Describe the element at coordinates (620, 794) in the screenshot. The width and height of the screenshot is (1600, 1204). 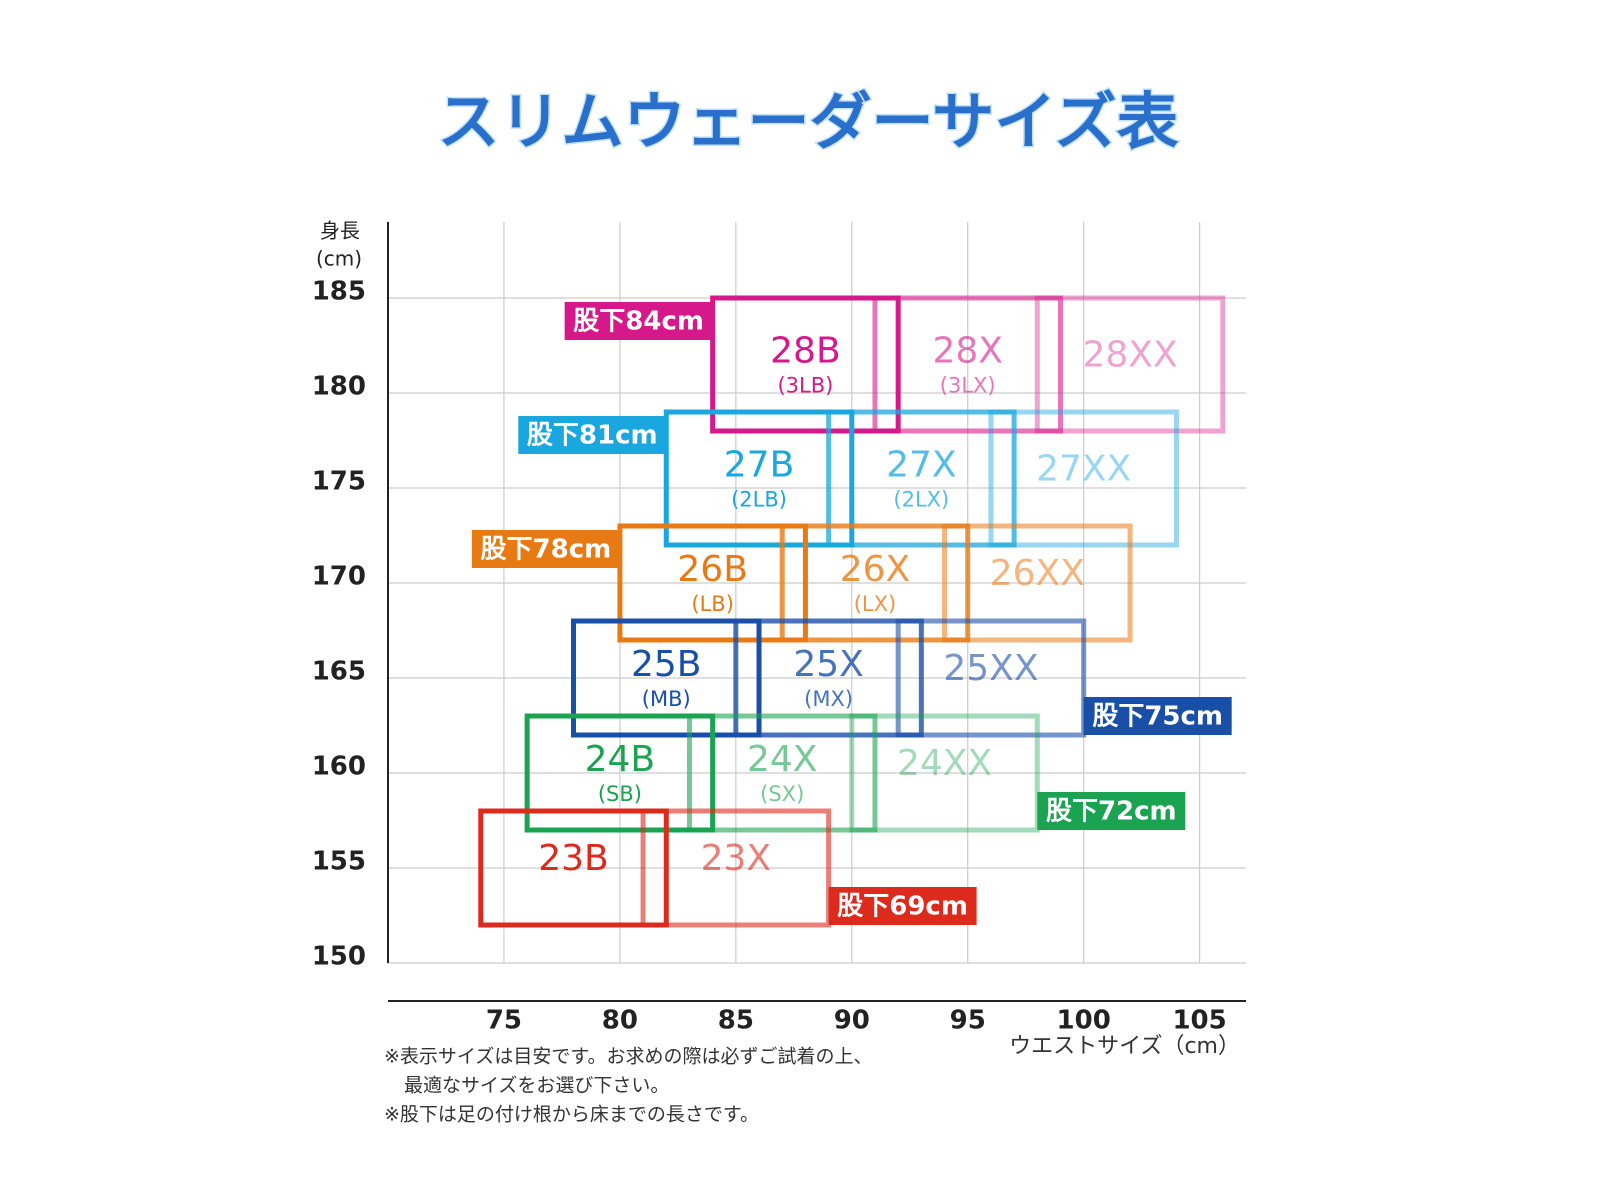
I see `size-sublabel: (SB)` at that location.